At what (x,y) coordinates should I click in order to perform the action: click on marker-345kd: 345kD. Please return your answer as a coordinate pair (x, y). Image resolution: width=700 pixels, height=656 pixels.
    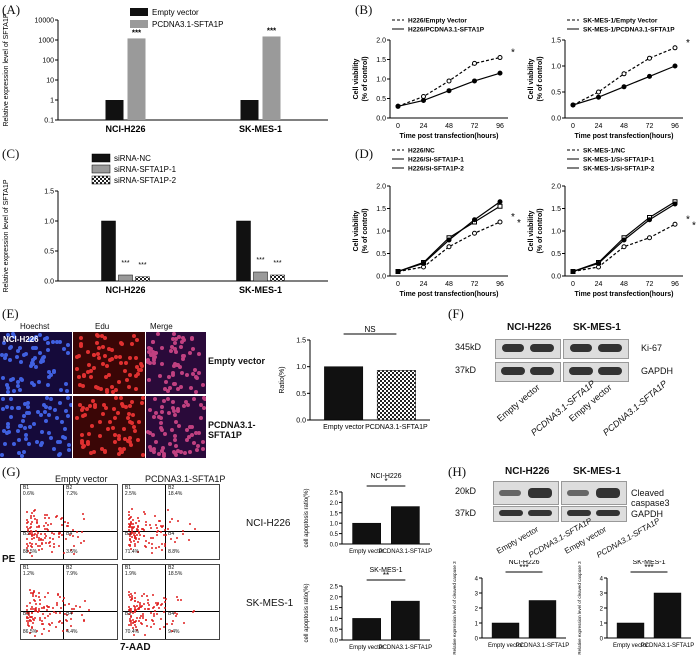
    Looking at the image, I should click on (468, 347).